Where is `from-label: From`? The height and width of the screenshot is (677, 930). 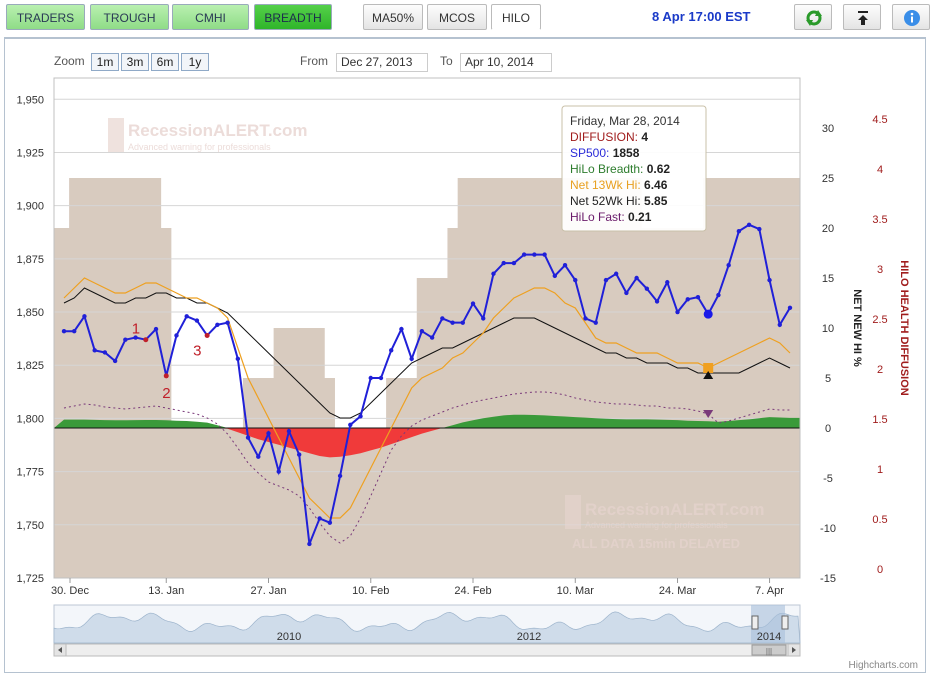 from-label: From is located at coordinates (314, 61).